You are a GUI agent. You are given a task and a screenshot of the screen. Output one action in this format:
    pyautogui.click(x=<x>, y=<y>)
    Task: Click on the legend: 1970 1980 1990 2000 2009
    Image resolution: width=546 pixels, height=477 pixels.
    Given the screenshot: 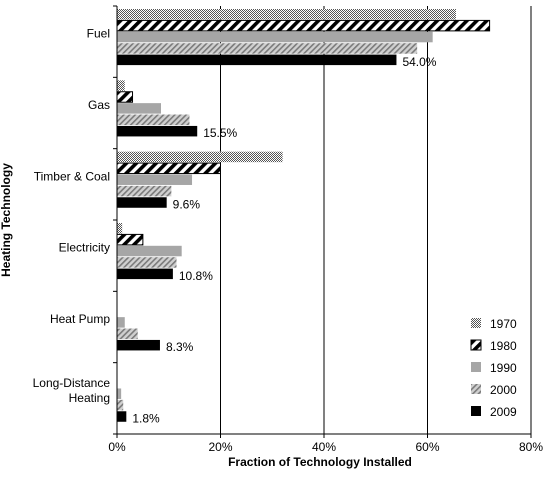 What is the action you would take?
    pyautogui.click(x=493, y=368)
    